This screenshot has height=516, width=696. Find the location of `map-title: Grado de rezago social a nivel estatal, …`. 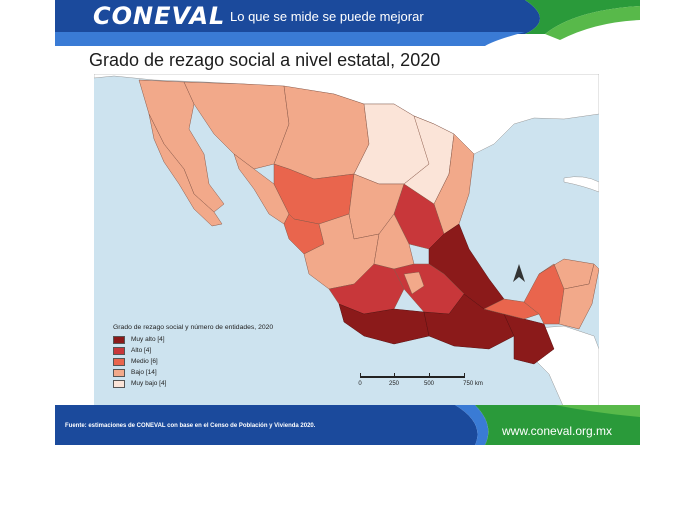

map-title: Grado de rezago social a nivel estatal, … is located at coordinates (265, 60).